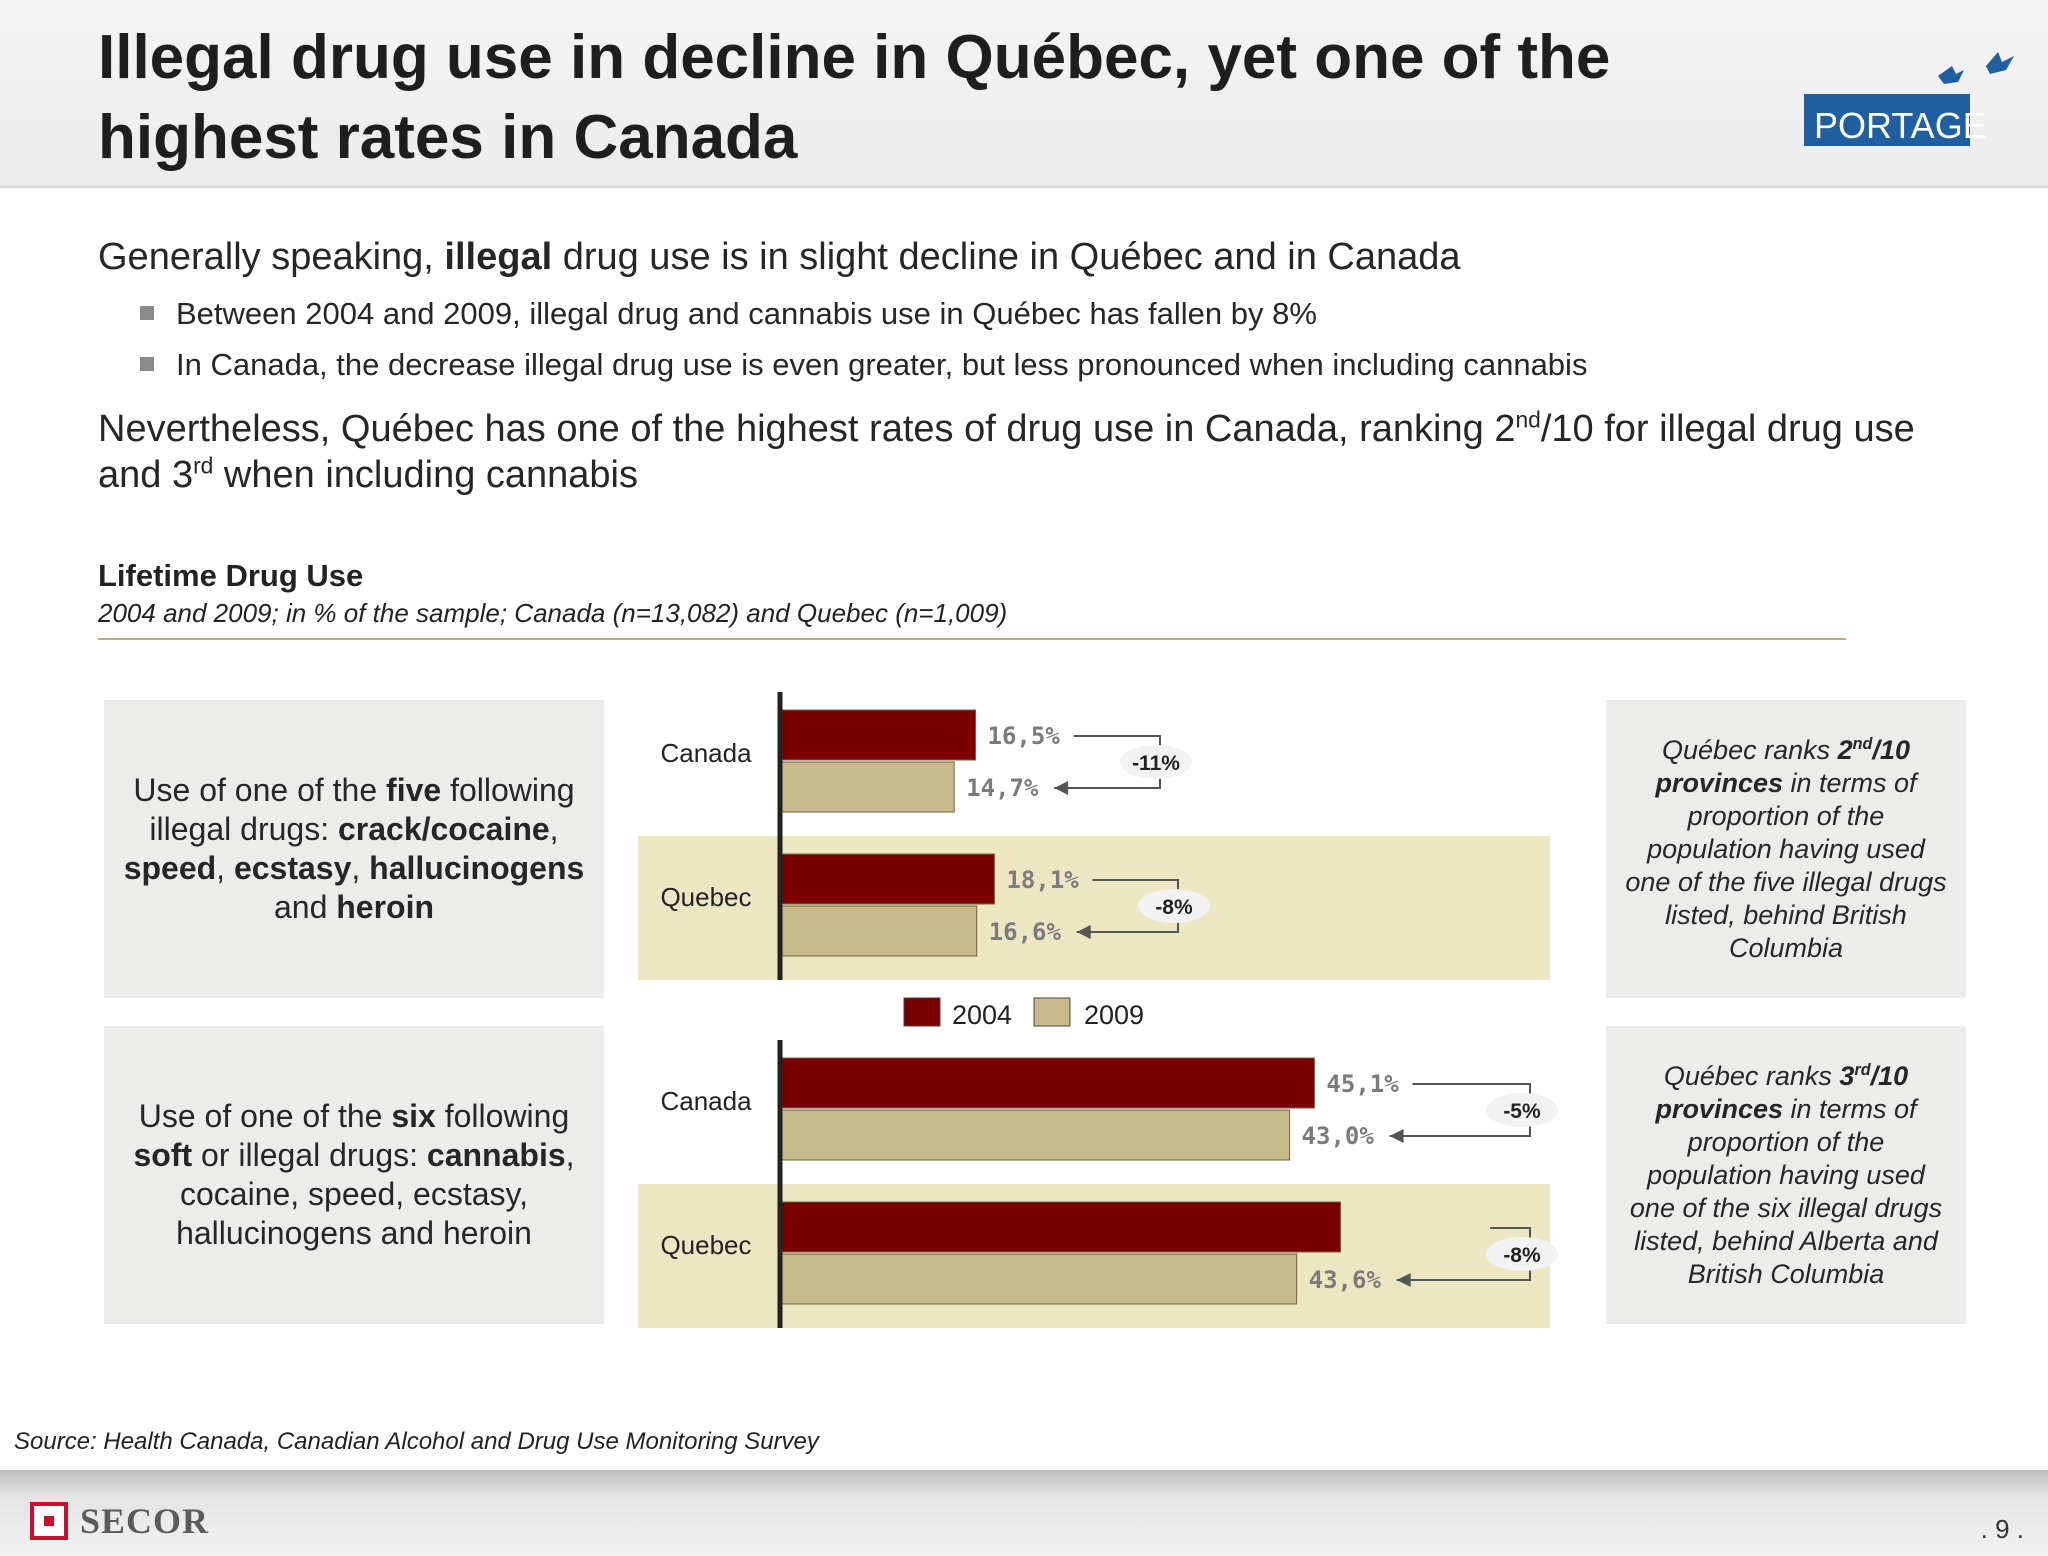  What do you see at coordinates (119, 1521) in the screenshot?
I see `secor-logo: SECOR` at bounding box center [119, 1521].